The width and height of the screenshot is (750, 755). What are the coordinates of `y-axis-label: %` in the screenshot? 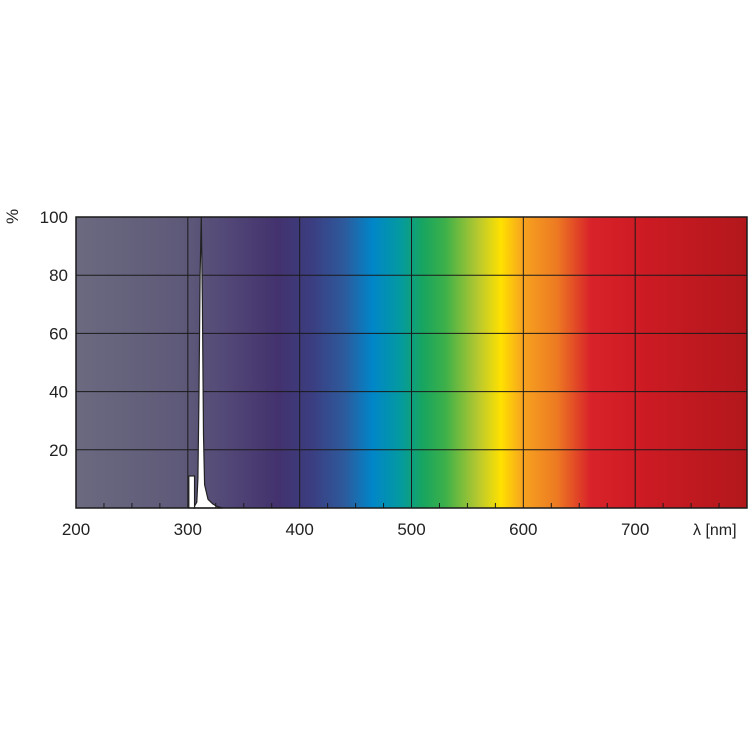 It's located at (12, 216).